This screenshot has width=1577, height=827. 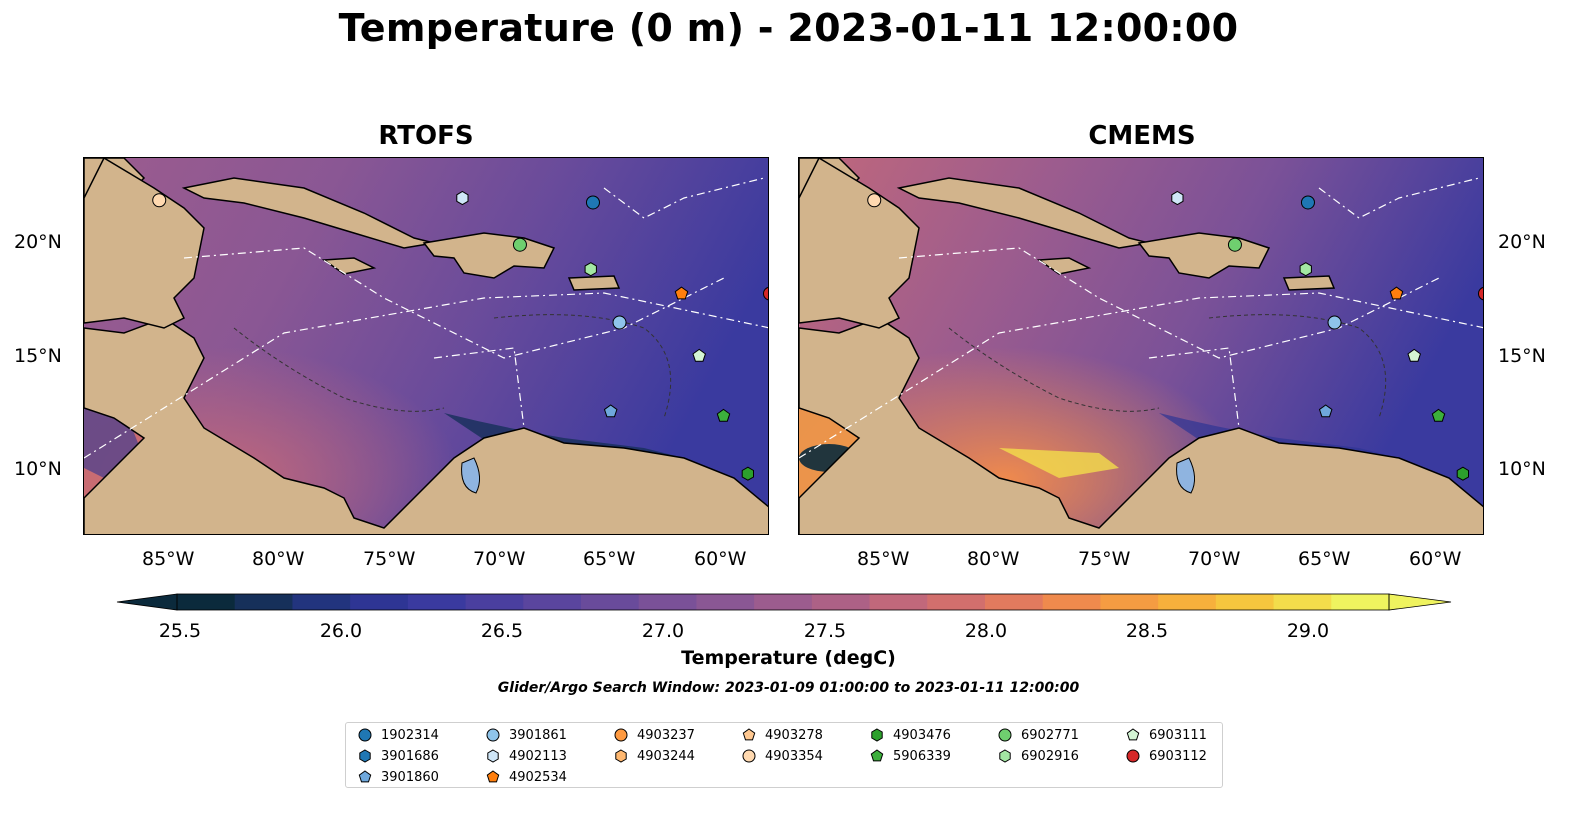 I want to click on legend-item: 4903278, so click(x=782, y=735).